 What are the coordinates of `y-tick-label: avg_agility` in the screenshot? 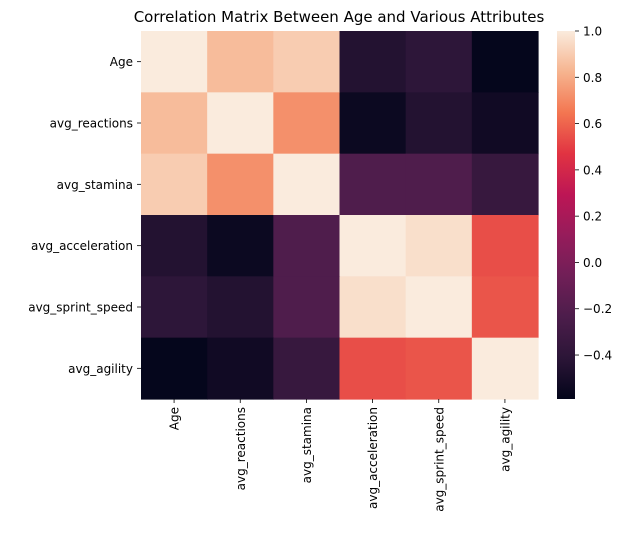 It's located at (100, 369).